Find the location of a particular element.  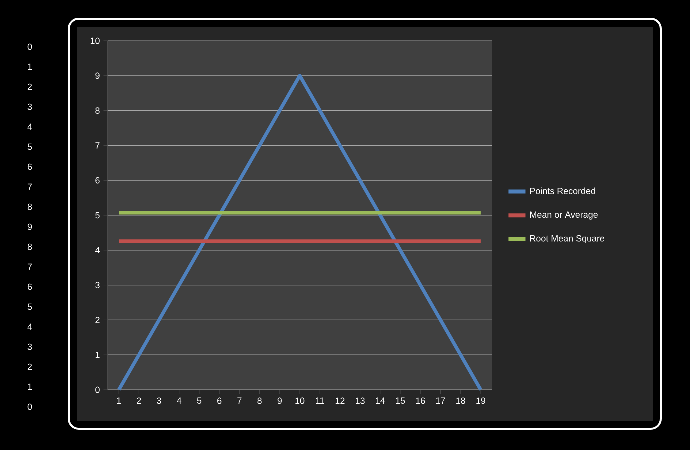

y-tick-label: 7 is located at coordinates (98, 145).